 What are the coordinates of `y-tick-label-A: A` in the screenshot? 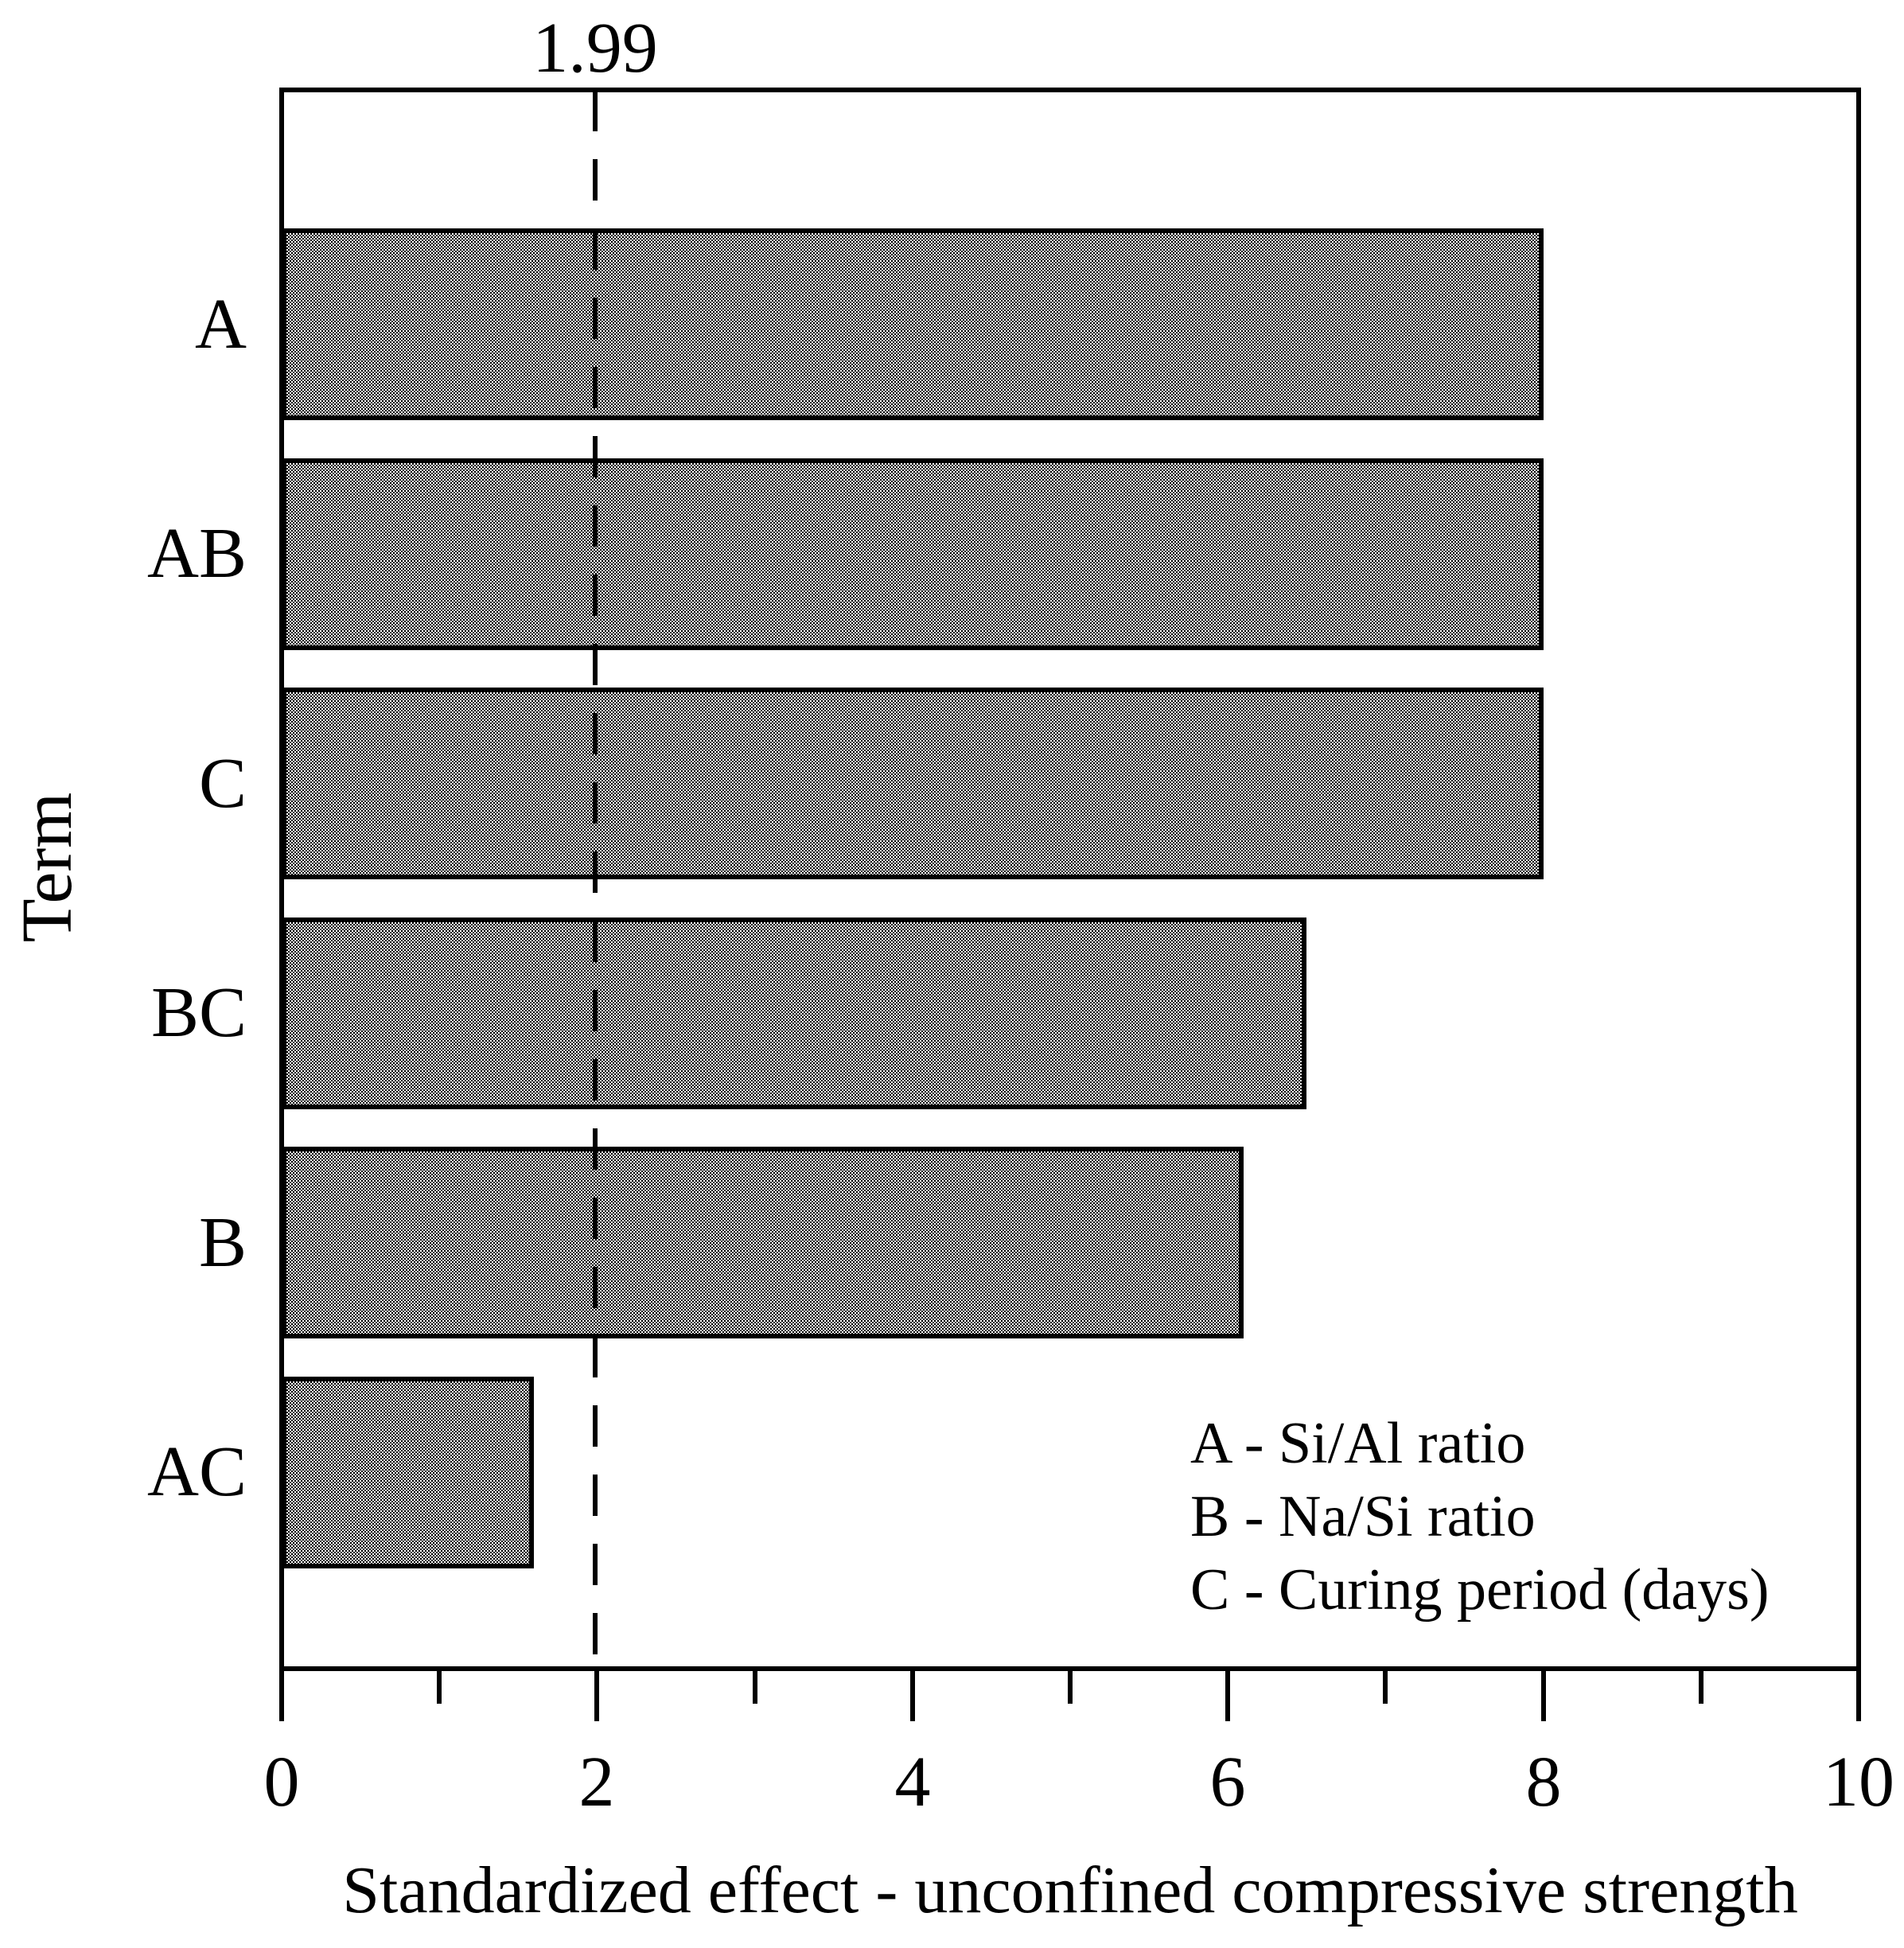 It's located at (221, 324).